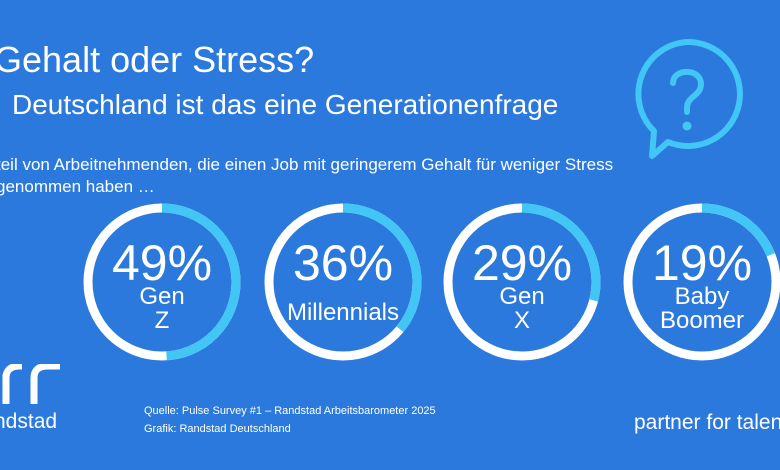 This screenshot has height=470, width=780. What do you see at coordinates (689, 98) in the screenshot?
I see `question-bubble-icon` at bounding box center [689, 98].